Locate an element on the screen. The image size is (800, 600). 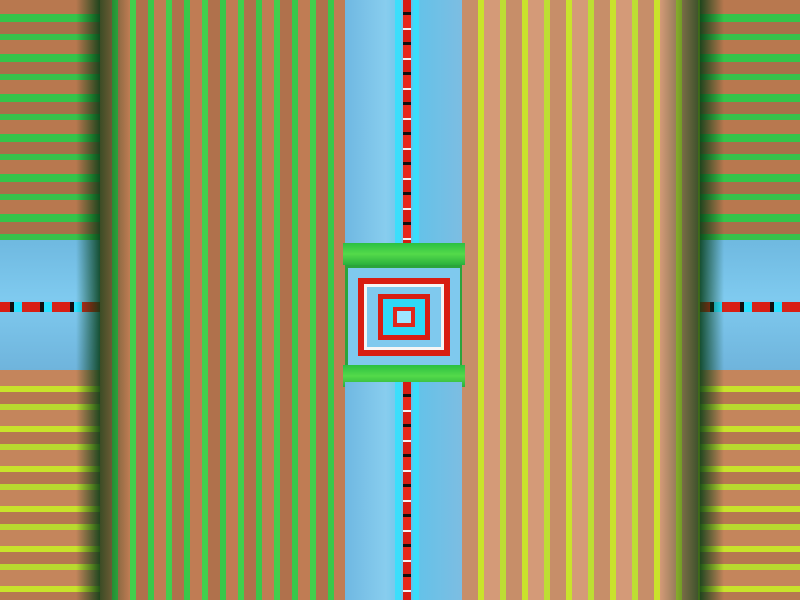
grass-bank-north is located at coordinates (404, 254).